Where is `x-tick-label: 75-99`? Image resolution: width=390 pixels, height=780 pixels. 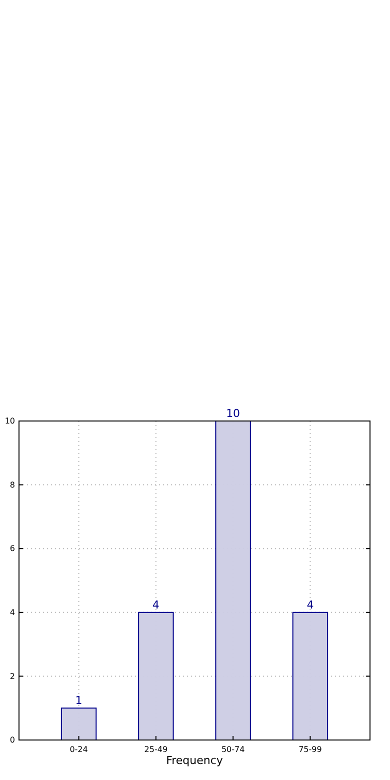 x-tick-label: 75-99 is located at coordinates (310, 749).